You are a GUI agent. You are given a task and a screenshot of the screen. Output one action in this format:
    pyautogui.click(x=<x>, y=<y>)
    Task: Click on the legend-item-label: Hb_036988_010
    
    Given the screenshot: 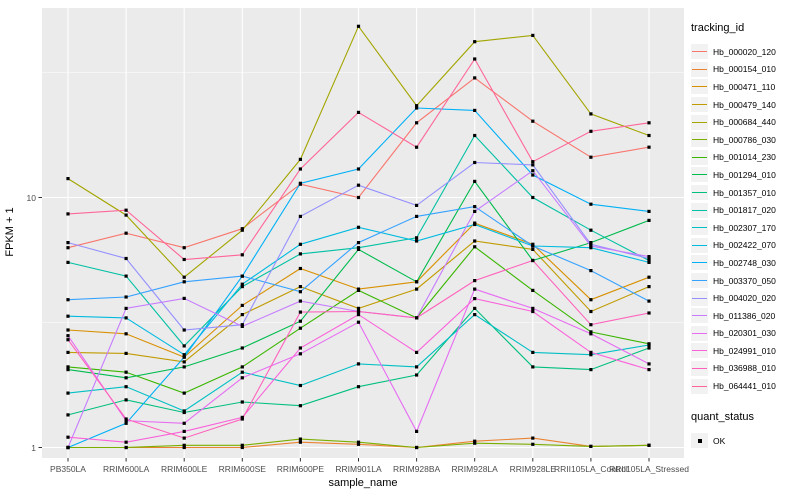 What is the action you would take?
    pyautogui.click(x=744, y=368)
    